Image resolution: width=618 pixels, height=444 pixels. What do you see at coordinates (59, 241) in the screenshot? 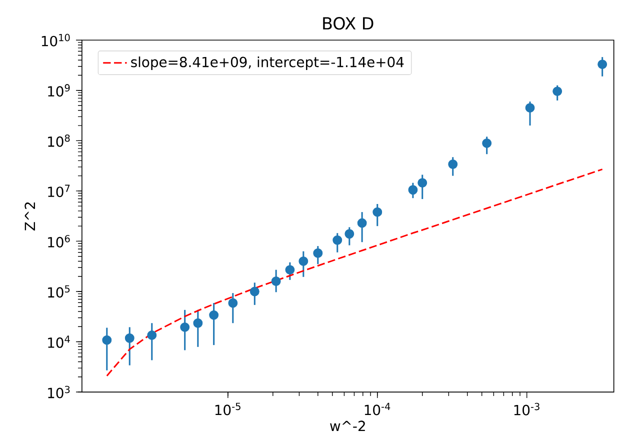
I see `y-tick-label: 10$^{6}$` at bounding box center [59, 241].